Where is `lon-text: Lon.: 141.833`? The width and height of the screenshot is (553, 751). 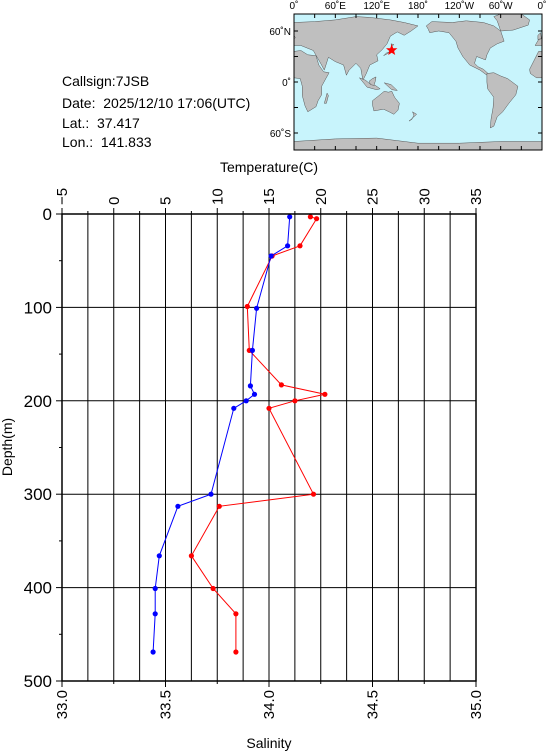
lon-text: Lon.: 141.833 is located at coordinates (107, 142).